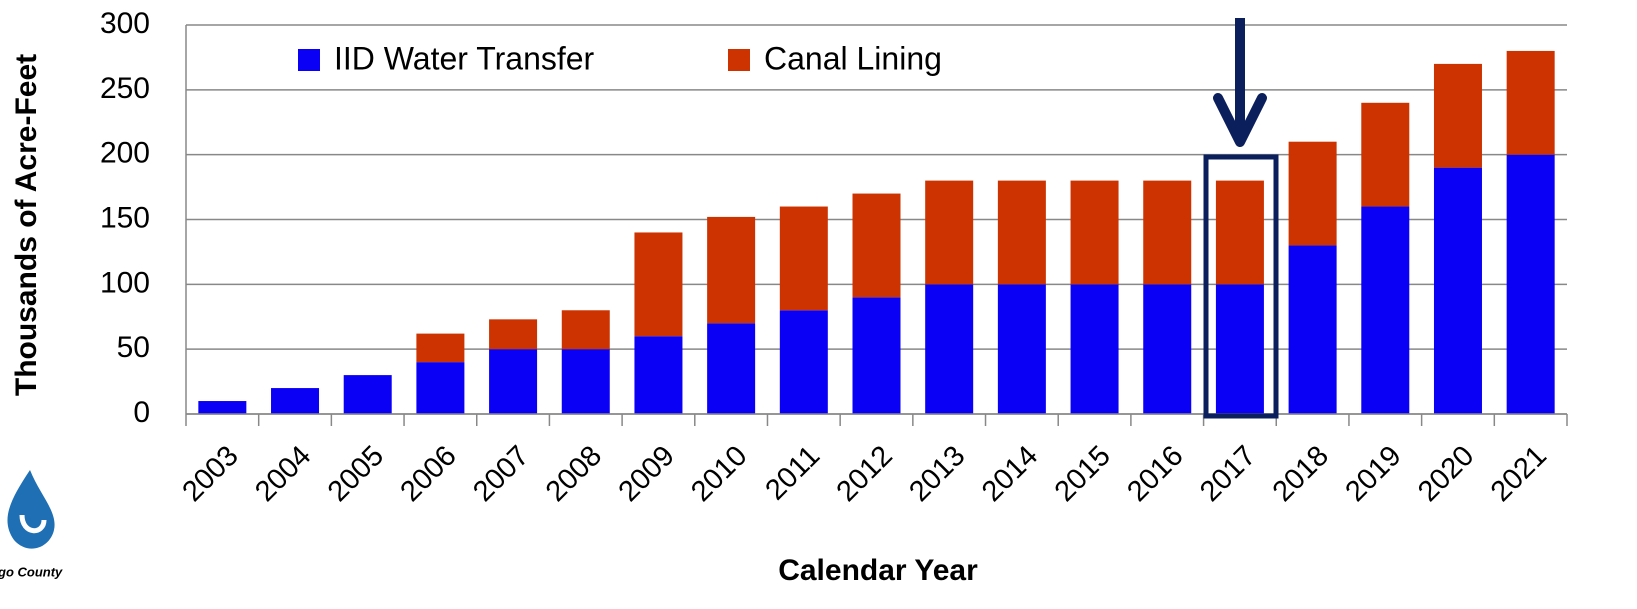 The height and width of the screenshot is (609, 1637). I want to click on y-tick-label: 50, so click(133, 347).